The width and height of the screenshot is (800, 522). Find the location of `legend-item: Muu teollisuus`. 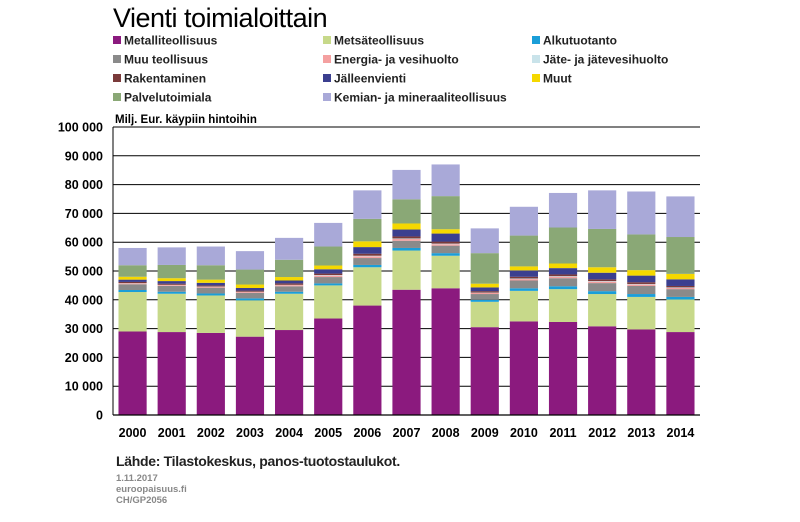

legend-item: Muu teollisuus is located at coordinates (160, 60).